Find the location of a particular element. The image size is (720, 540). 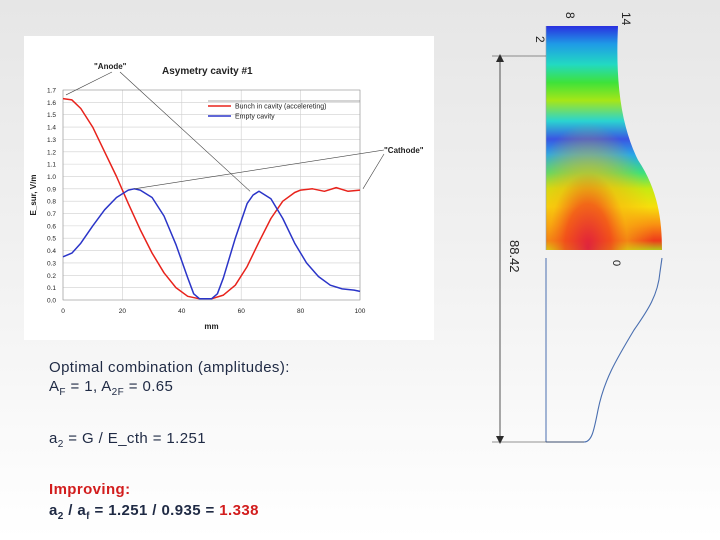

dimension-arrow-bottom is located at coordinates (500, 440).